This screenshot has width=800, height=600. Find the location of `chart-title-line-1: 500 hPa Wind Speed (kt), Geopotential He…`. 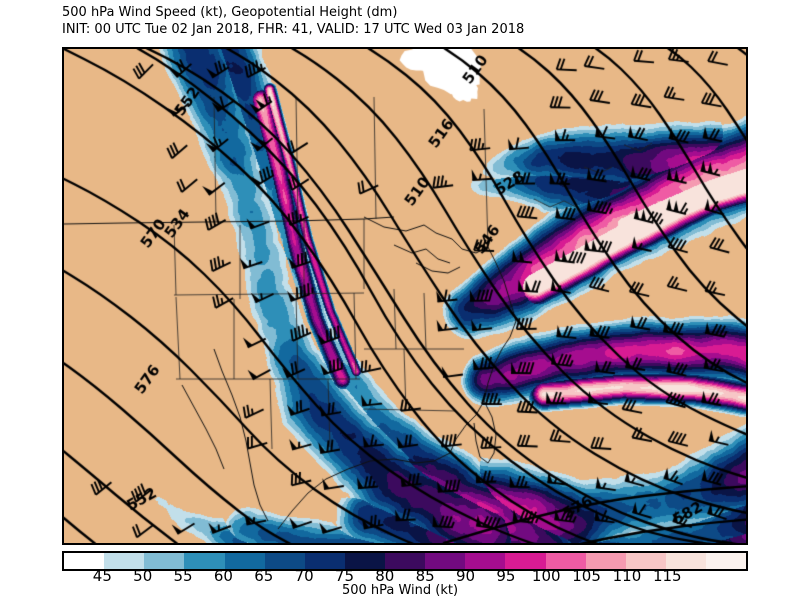

chart-title-line-1: 500 hPa Wind Speed (kt), Geopotential He… is located at coordinates (230, 12).